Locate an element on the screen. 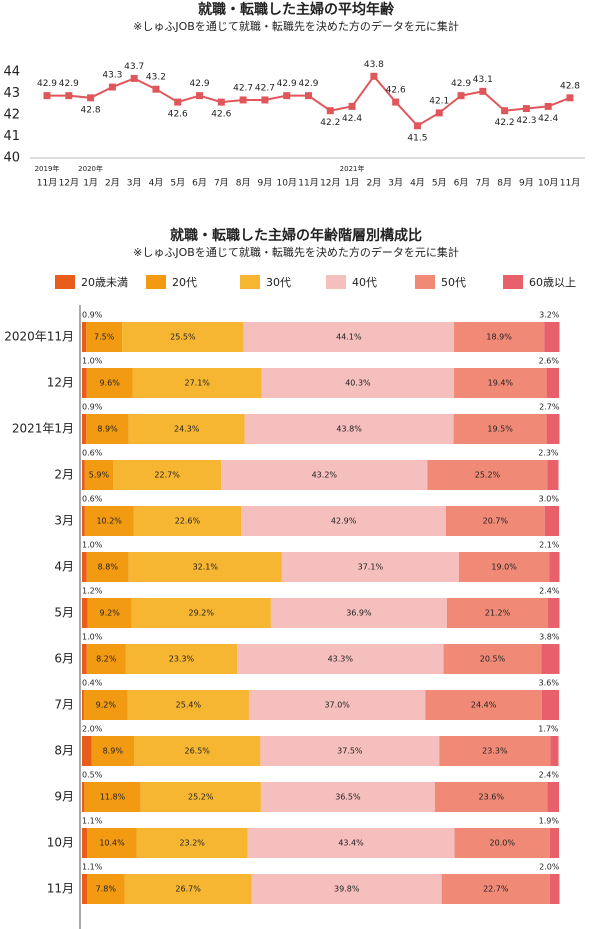 This screenshot has width=593, height=929. data-label: 24.3% is located at coordinates (187, 429).